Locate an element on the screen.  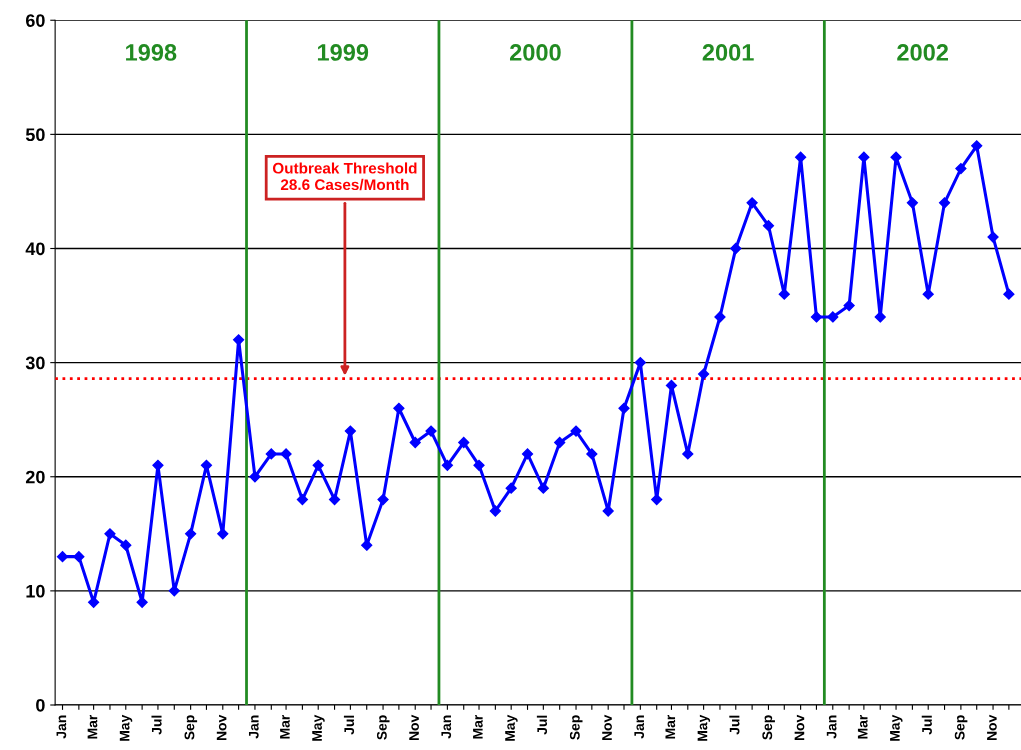
y-tick-label: 50 is located at coordinates (35, 135).